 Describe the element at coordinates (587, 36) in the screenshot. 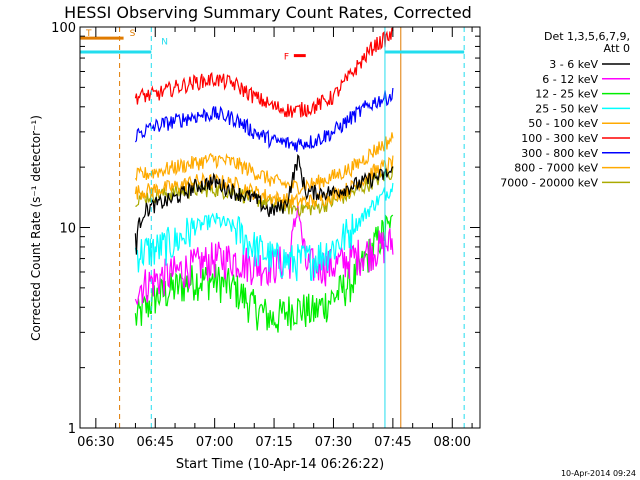

I see `legend-header-0: Det 1,3,5,6,7,9,` at that location.